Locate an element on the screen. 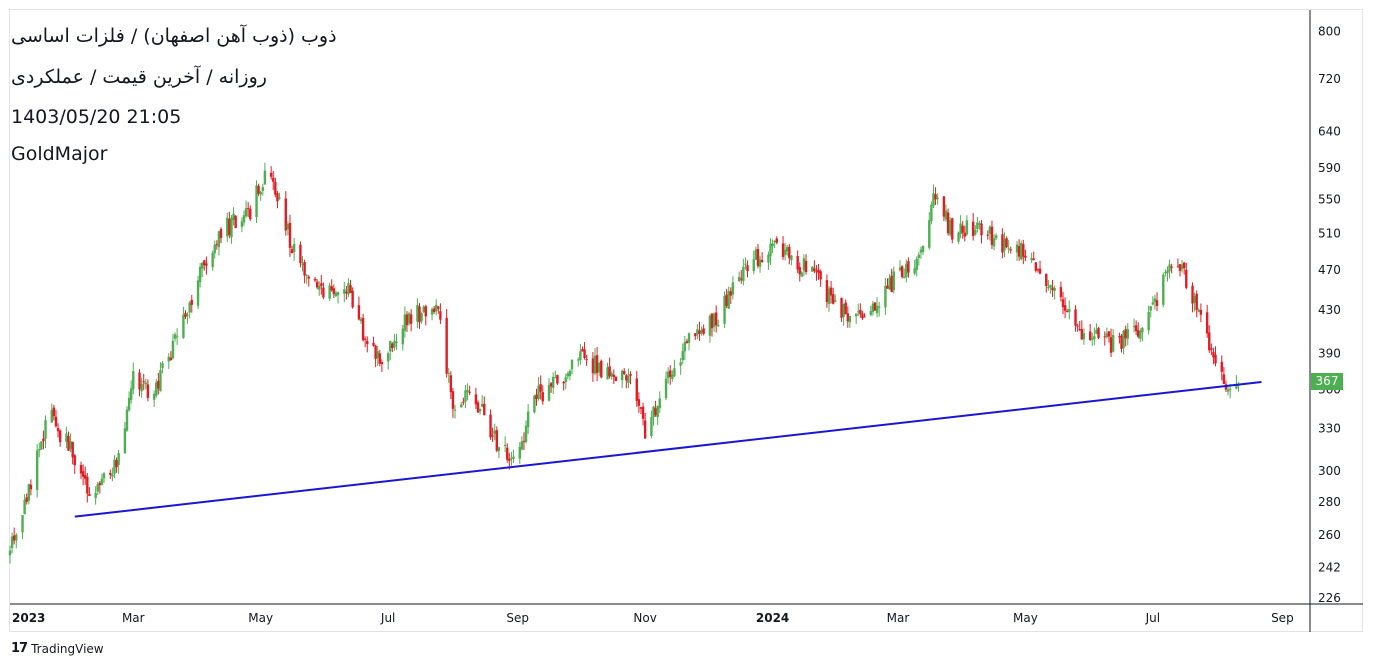 This screenshot has height=667, width=1373. tradingview-branding: 17 TradingView is located at coordinates (57, 648).